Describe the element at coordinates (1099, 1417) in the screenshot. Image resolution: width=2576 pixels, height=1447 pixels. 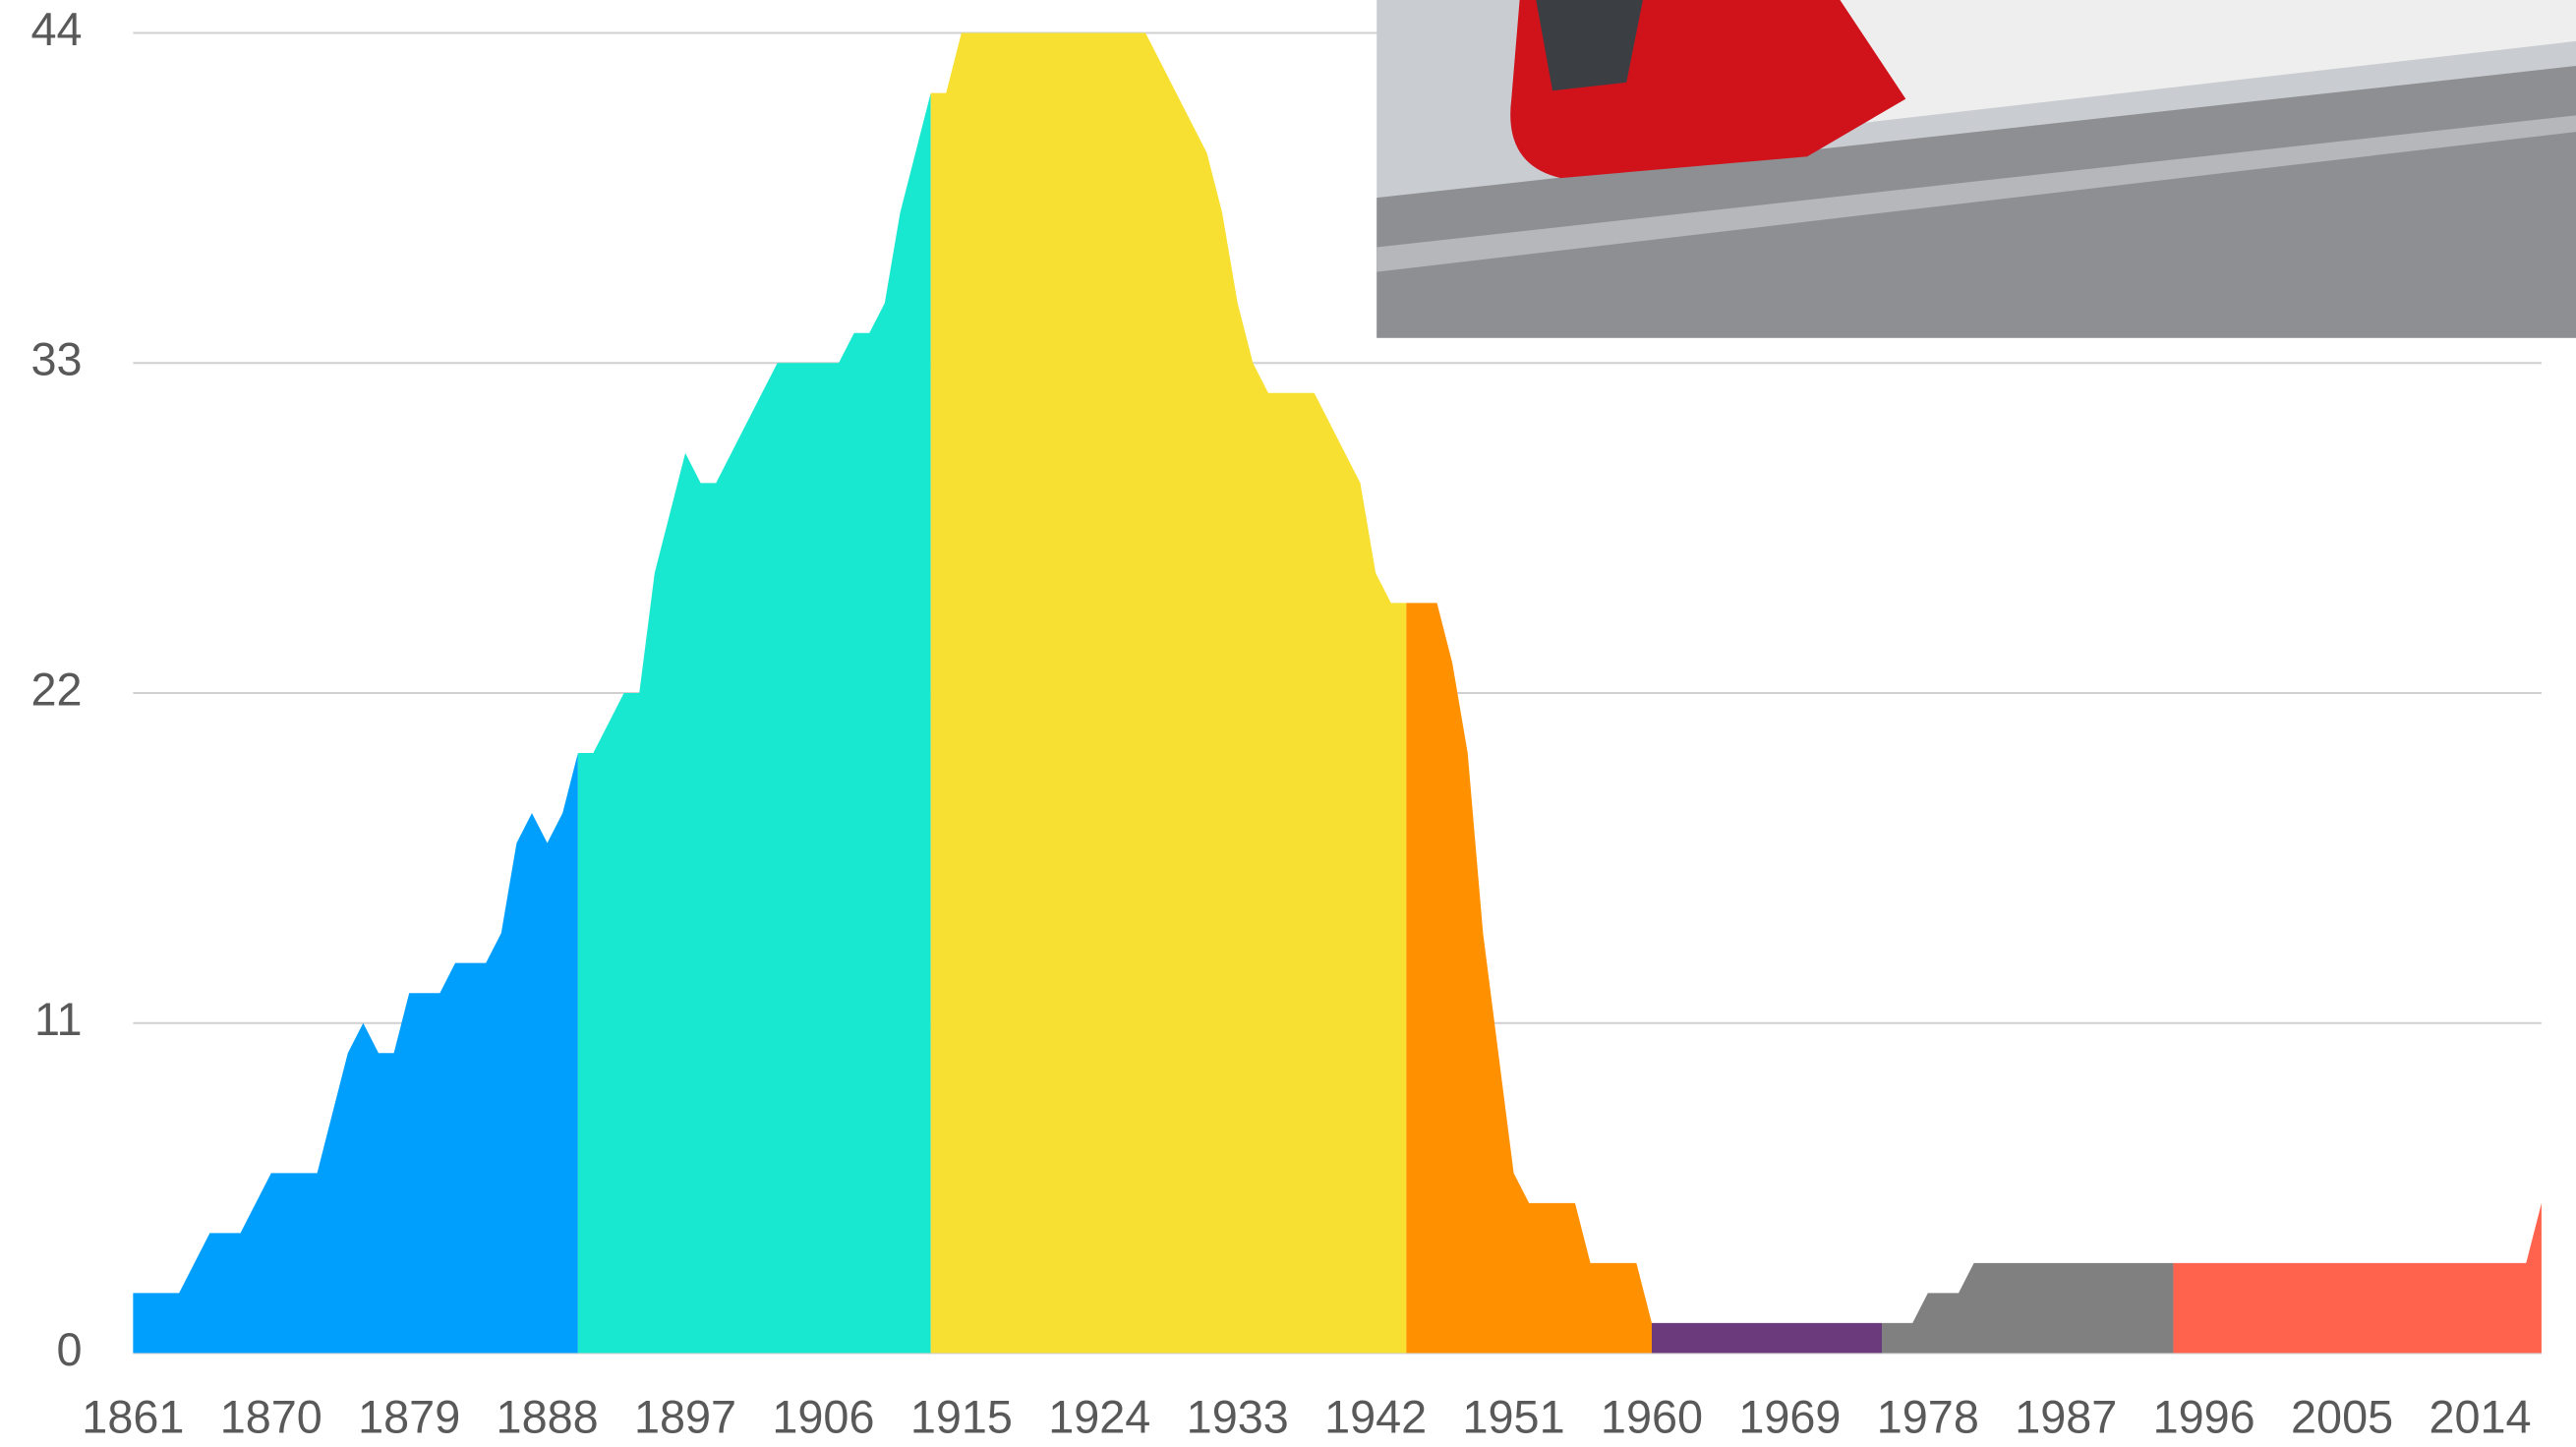
I see `x-tick-label: 1924` at that location.